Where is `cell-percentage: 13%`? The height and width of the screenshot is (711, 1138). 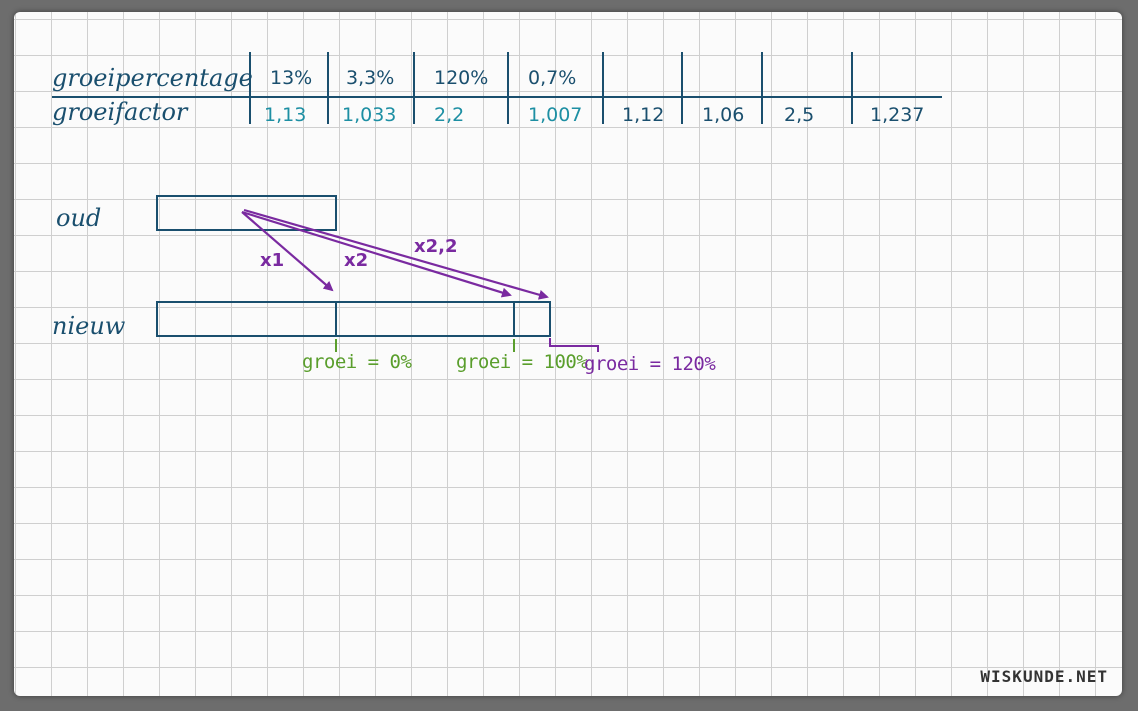
cell-percentage: 13% is located at coordinates (291, 78).